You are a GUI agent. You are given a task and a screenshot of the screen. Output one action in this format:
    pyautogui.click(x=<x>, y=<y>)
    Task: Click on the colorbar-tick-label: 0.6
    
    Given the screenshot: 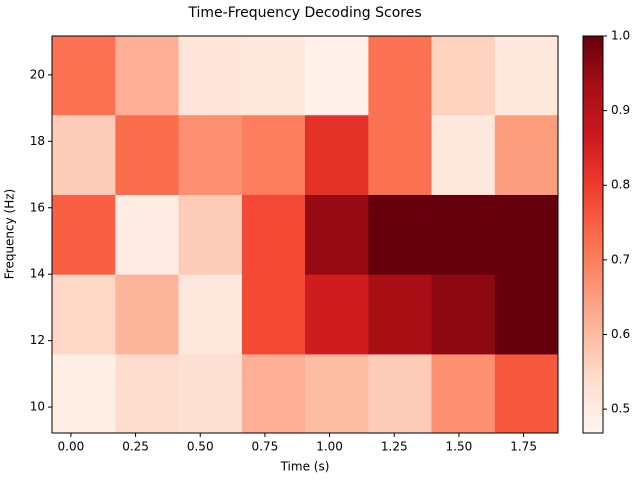 What is the action you would take?
    pyautogui.click(x=620, y=334)
    